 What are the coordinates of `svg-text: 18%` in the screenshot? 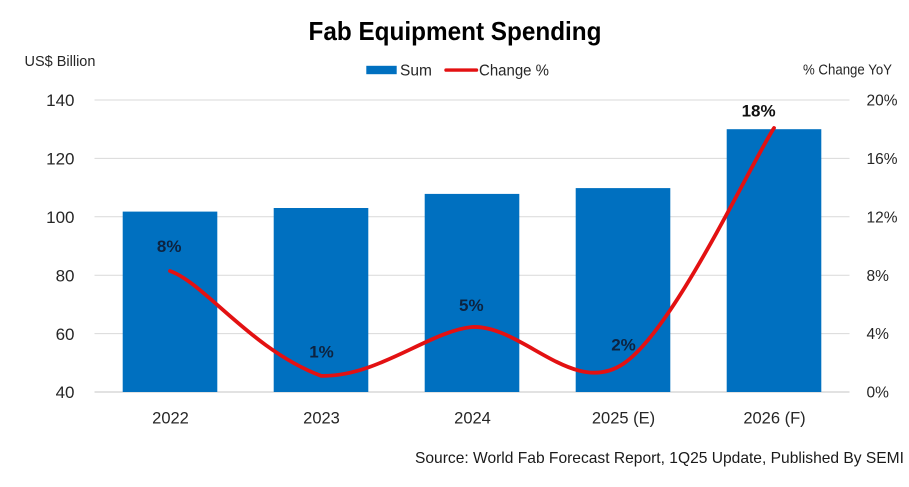 It's located at (759, 110).